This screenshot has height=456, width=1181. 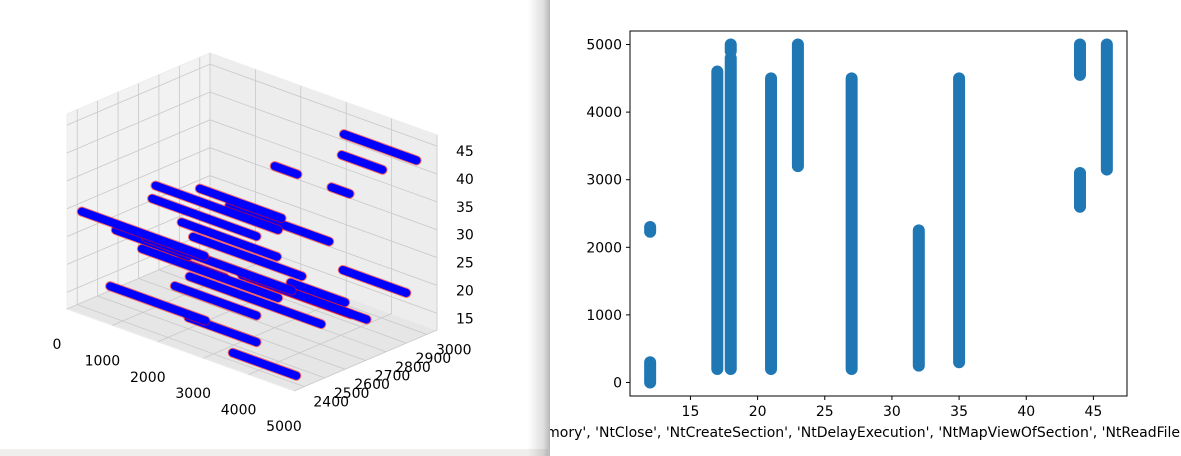 What do you see at coordinates (372, 385) in the screenshot?
I see `y-tick-label: 2600` at bounding box center [372, 385].